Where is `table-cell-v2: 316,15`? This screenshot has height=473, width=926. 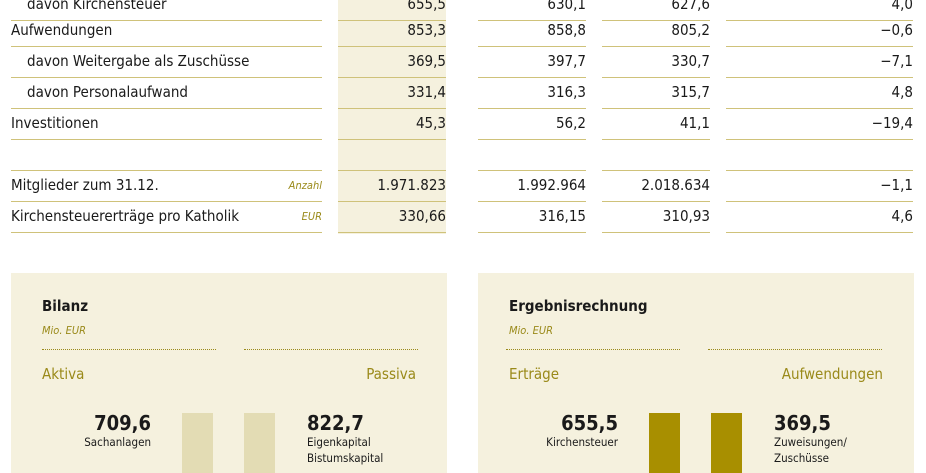 table-cell-v2: 316,15 is located at coordinates (532, 217).